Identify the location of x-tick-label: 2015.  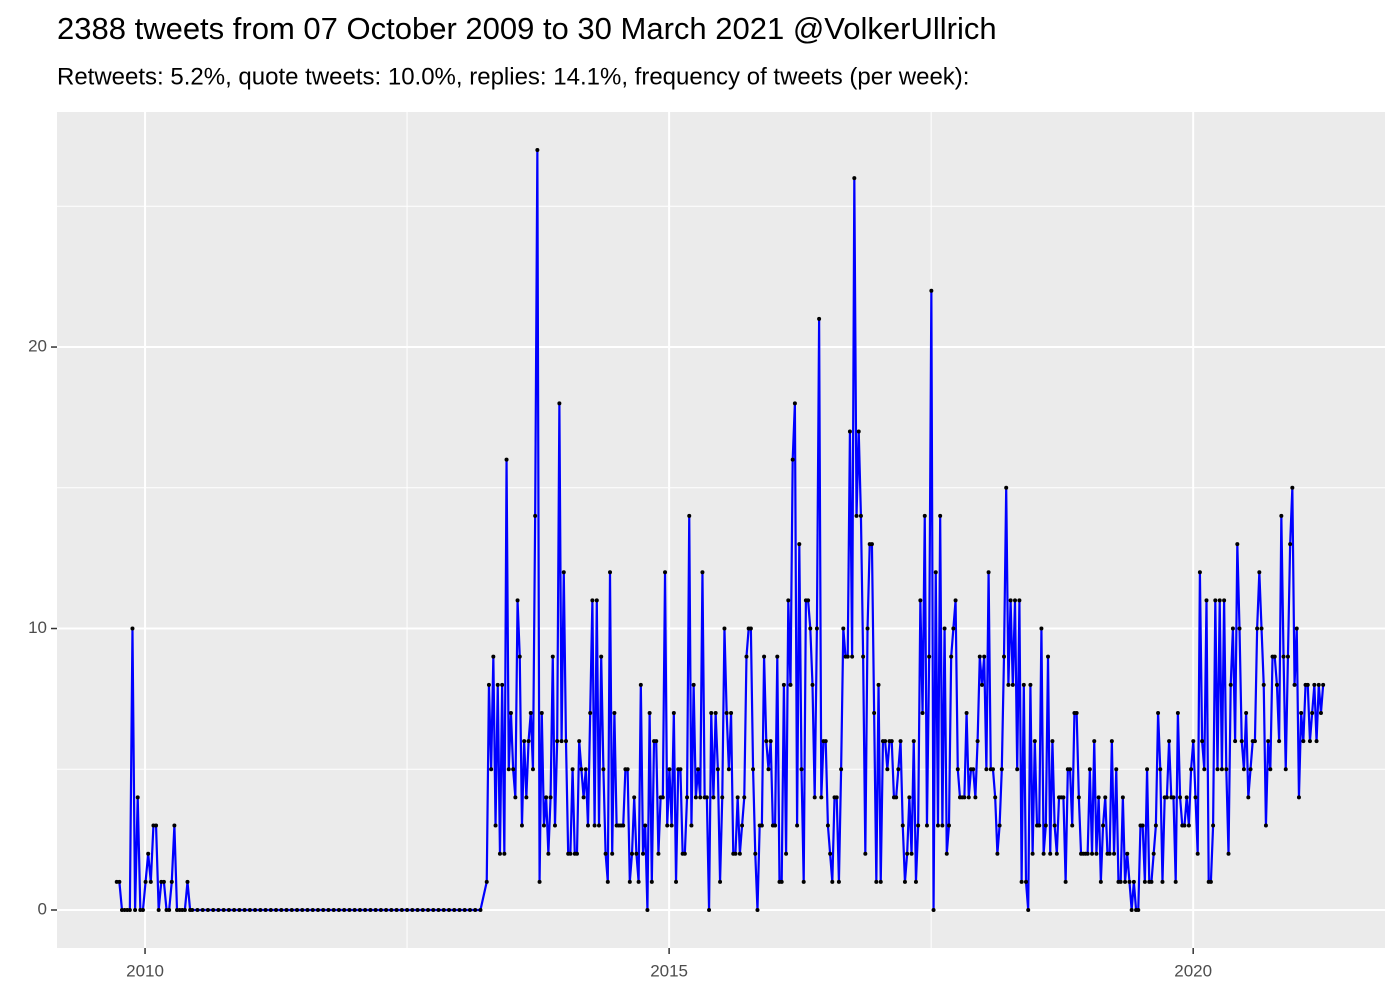
(669, 970).